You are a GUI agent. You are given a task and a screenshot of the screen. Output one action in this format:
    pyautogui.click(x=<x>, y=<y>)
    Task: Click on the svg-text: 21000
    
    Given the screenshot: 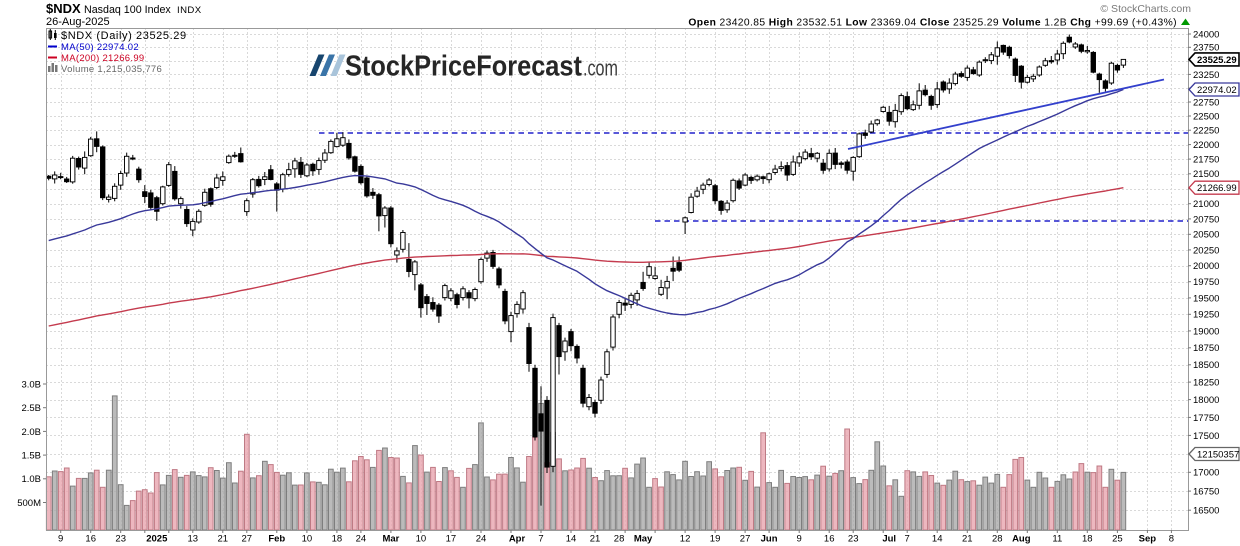 What is the action you would take?
    pyautogui.click(x=1206, y=204)
    